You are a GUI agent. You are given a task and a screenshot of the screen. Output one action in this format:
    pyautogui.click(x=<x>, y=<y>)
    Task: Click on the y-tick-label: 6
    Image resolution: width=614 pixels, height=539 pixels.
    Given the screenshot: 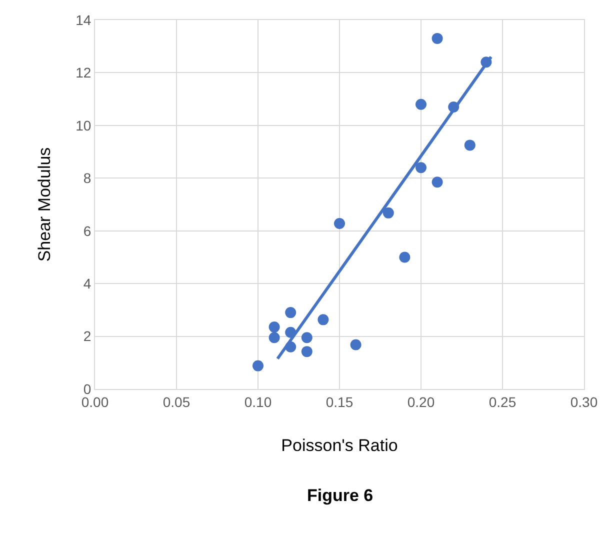 What is the action you would take?
    pyautogui.click(x=87, y=230)
    